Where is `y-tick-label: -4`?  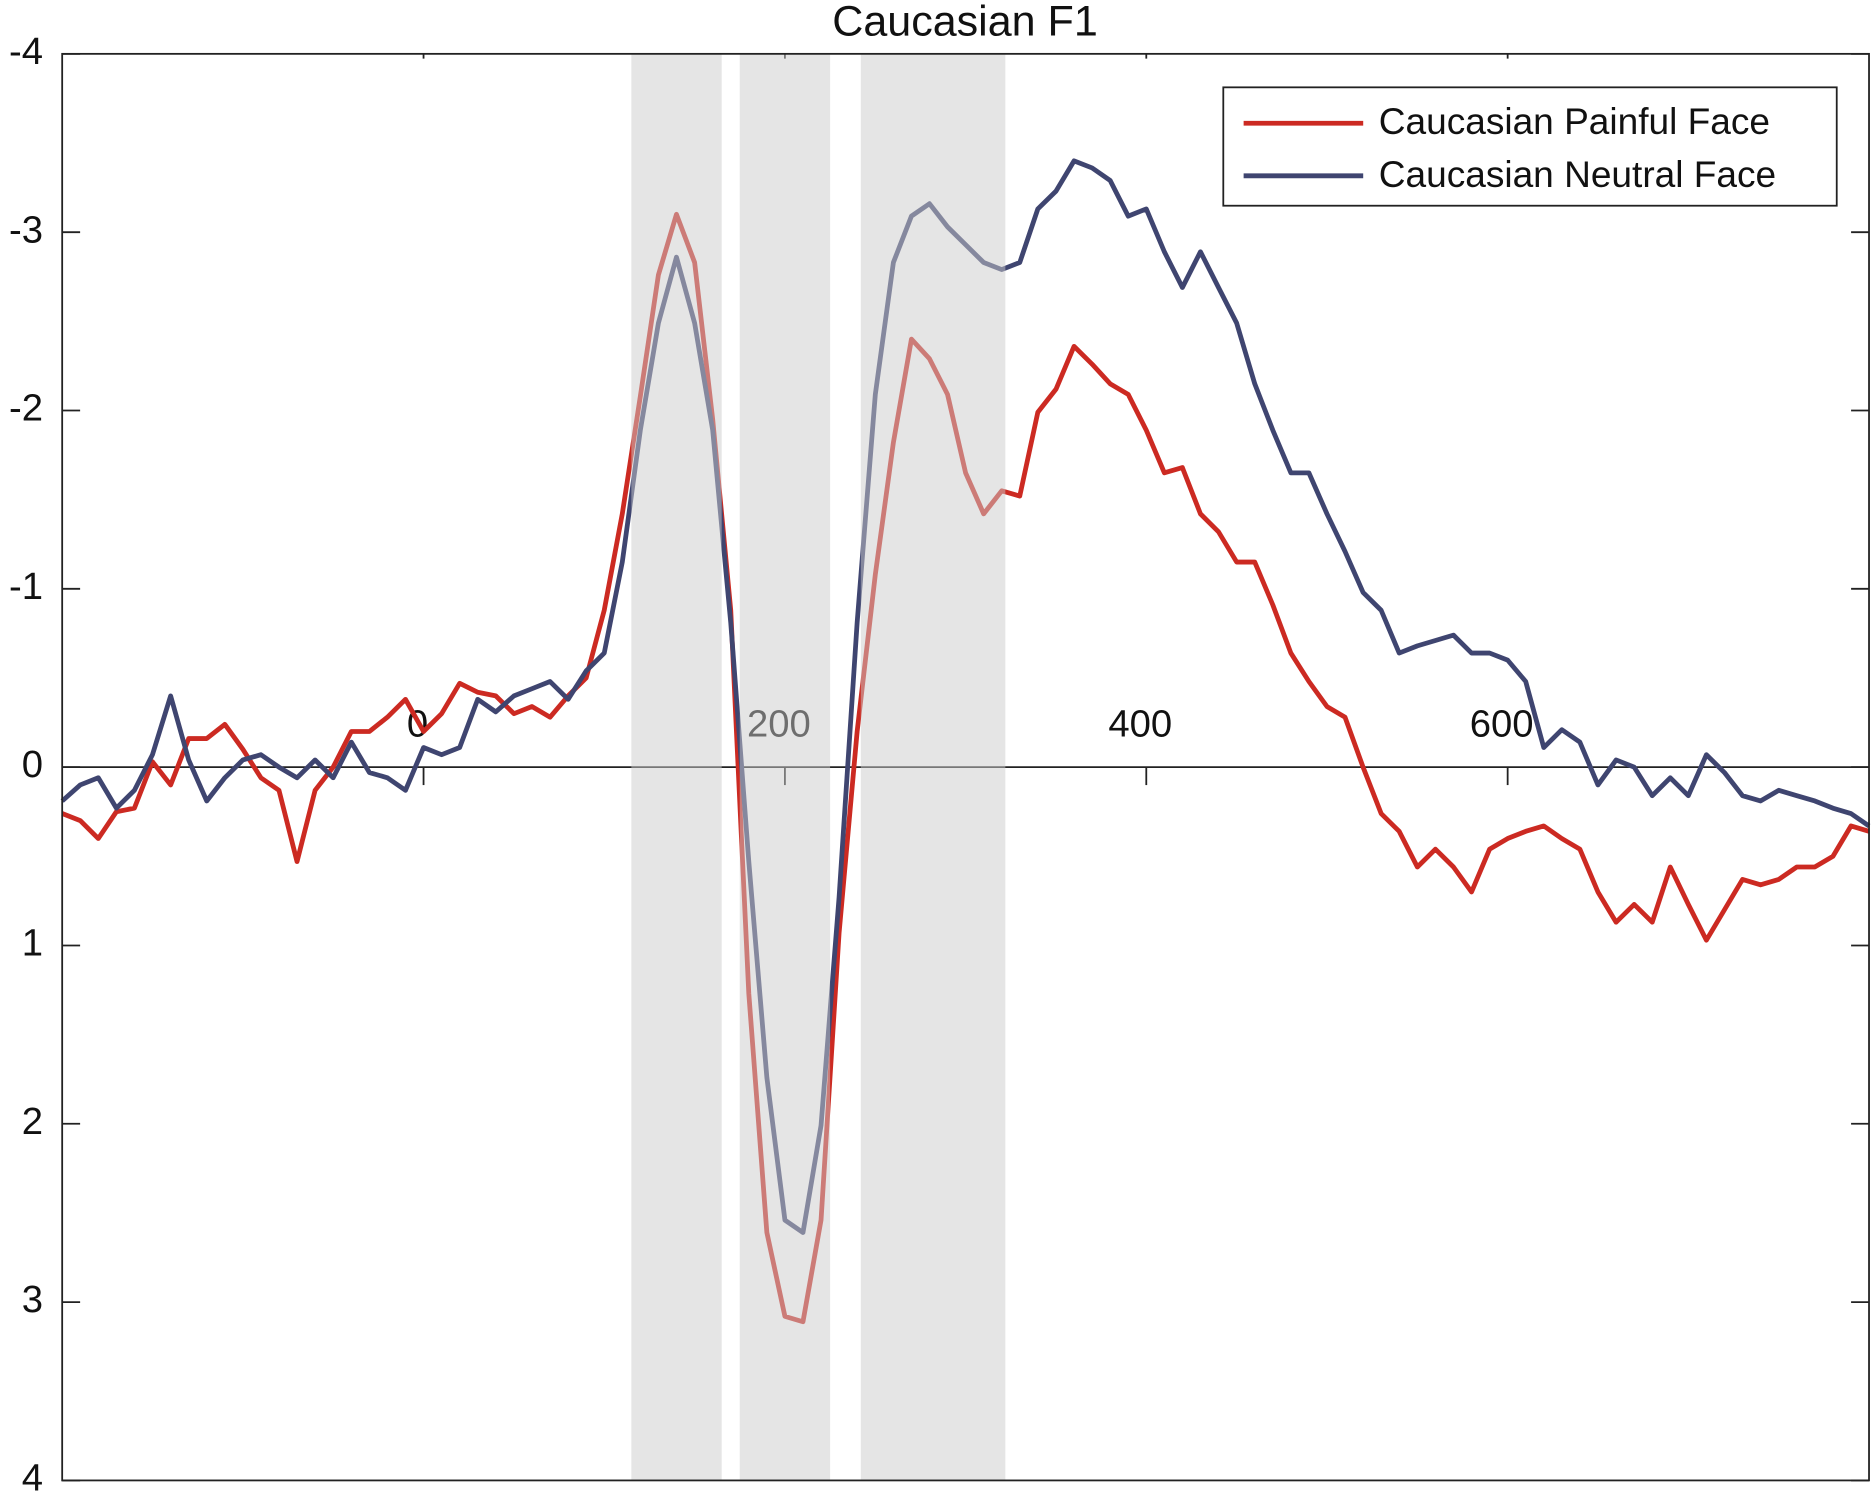 y-tick-label: -4 is located at coordinates (26, 51).